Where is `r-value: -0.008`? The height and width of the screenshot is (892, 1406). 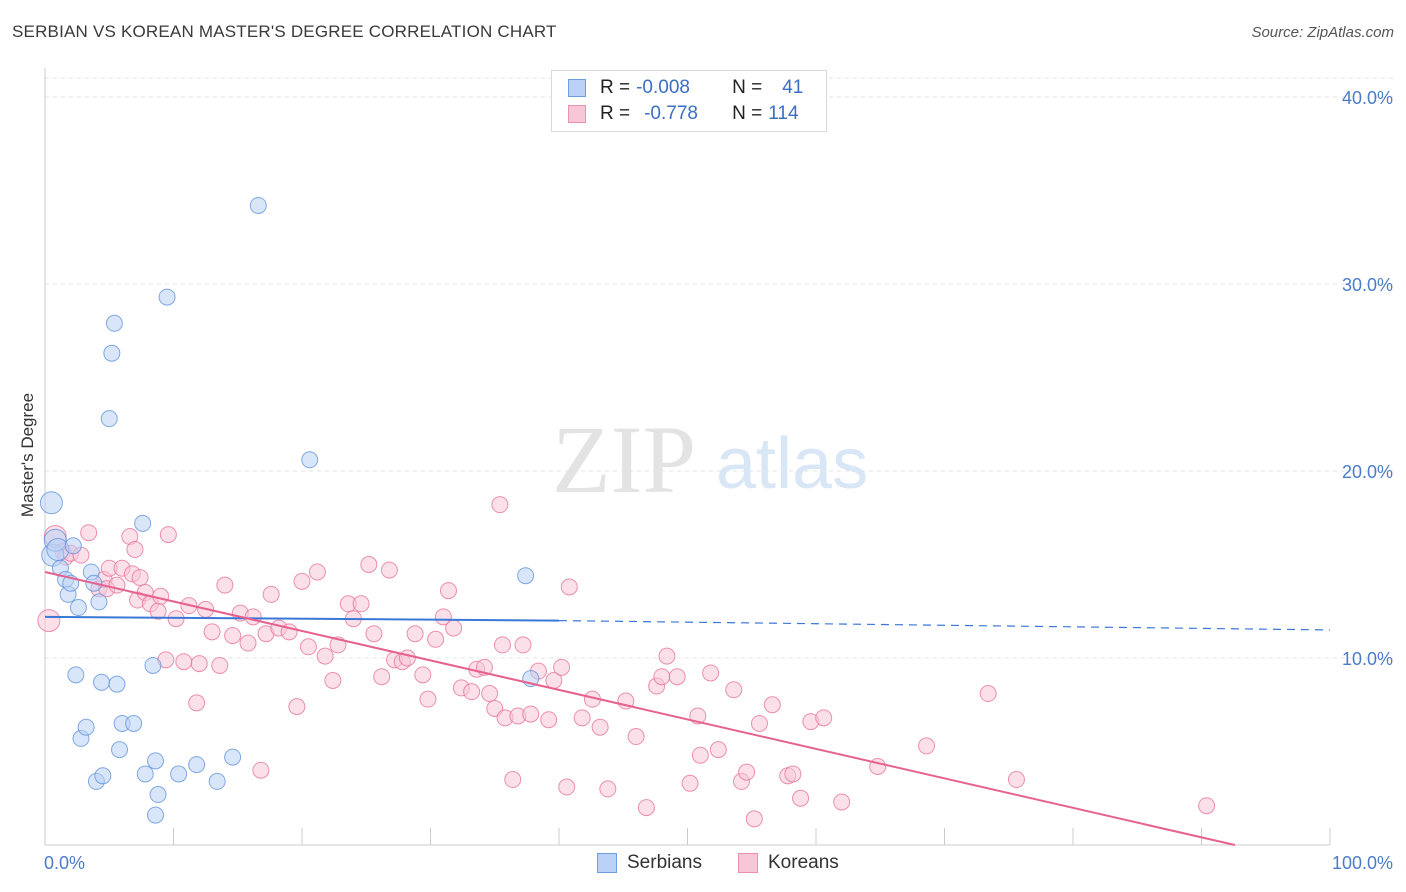
r-value: -0.008 is located at coordinates (663, 87).